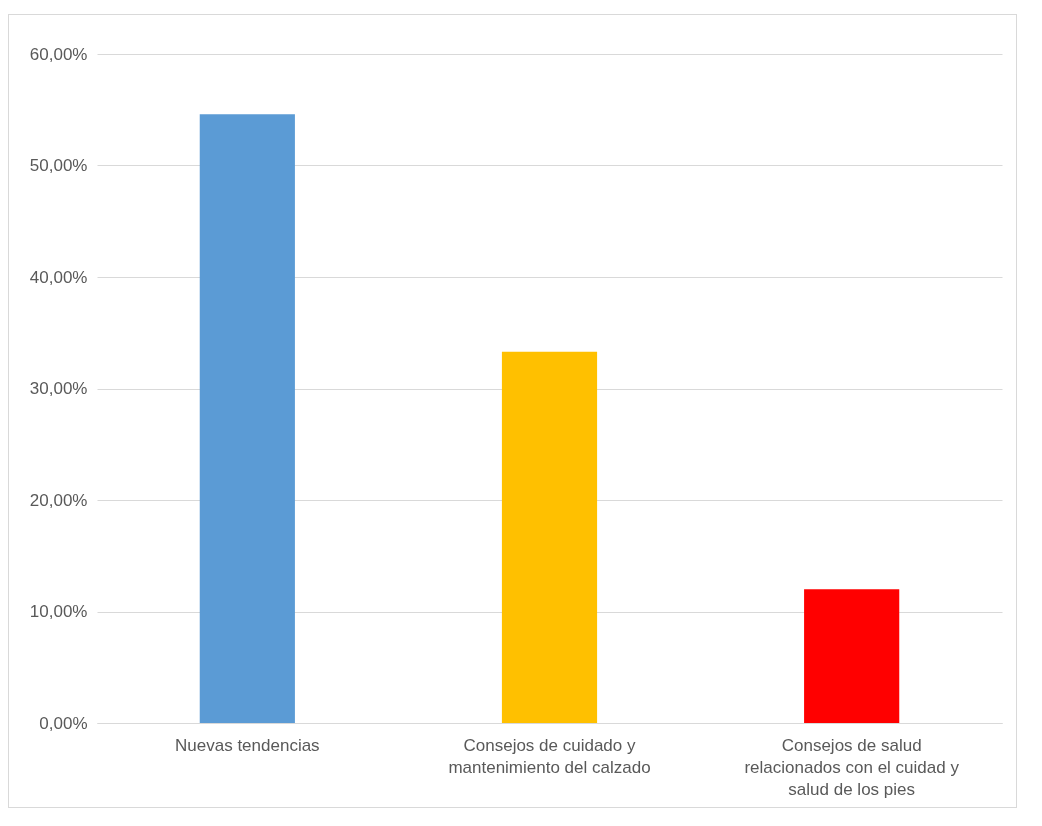 This screenshot has width=1042, height=826. Describe the element at coordinates (58, 611) in the screenshot. I see `y-tick-label: 10,00%` at that location.